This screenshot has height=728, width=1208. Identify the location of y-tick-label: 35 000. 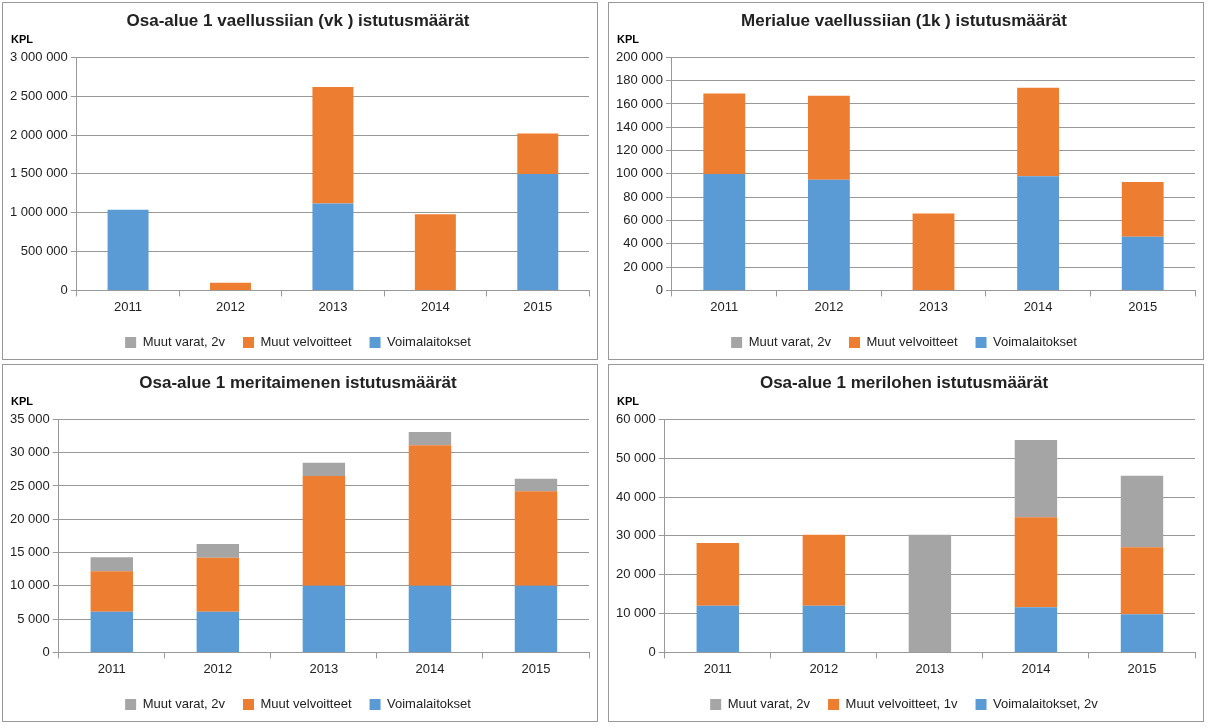
(30, 418).